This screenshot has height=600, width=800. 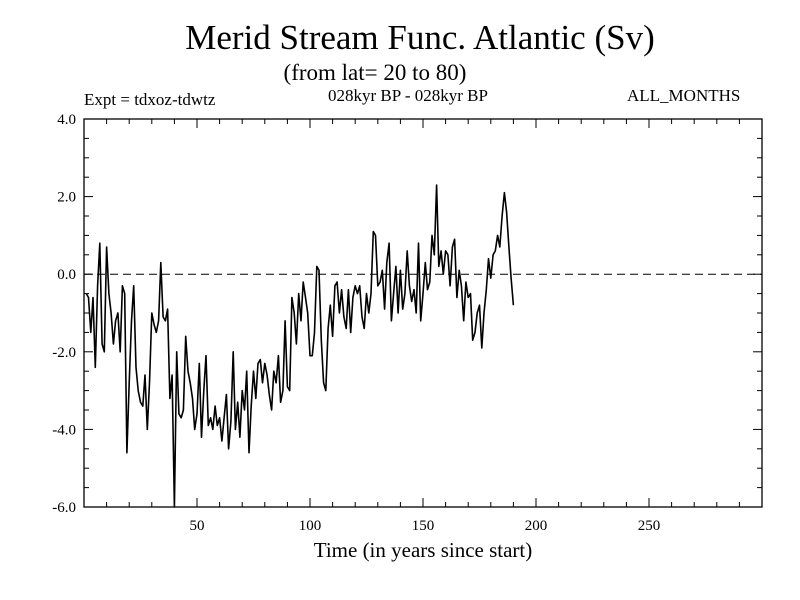 I want to click on x-tick-label: 100, so click(x=310, y=526).